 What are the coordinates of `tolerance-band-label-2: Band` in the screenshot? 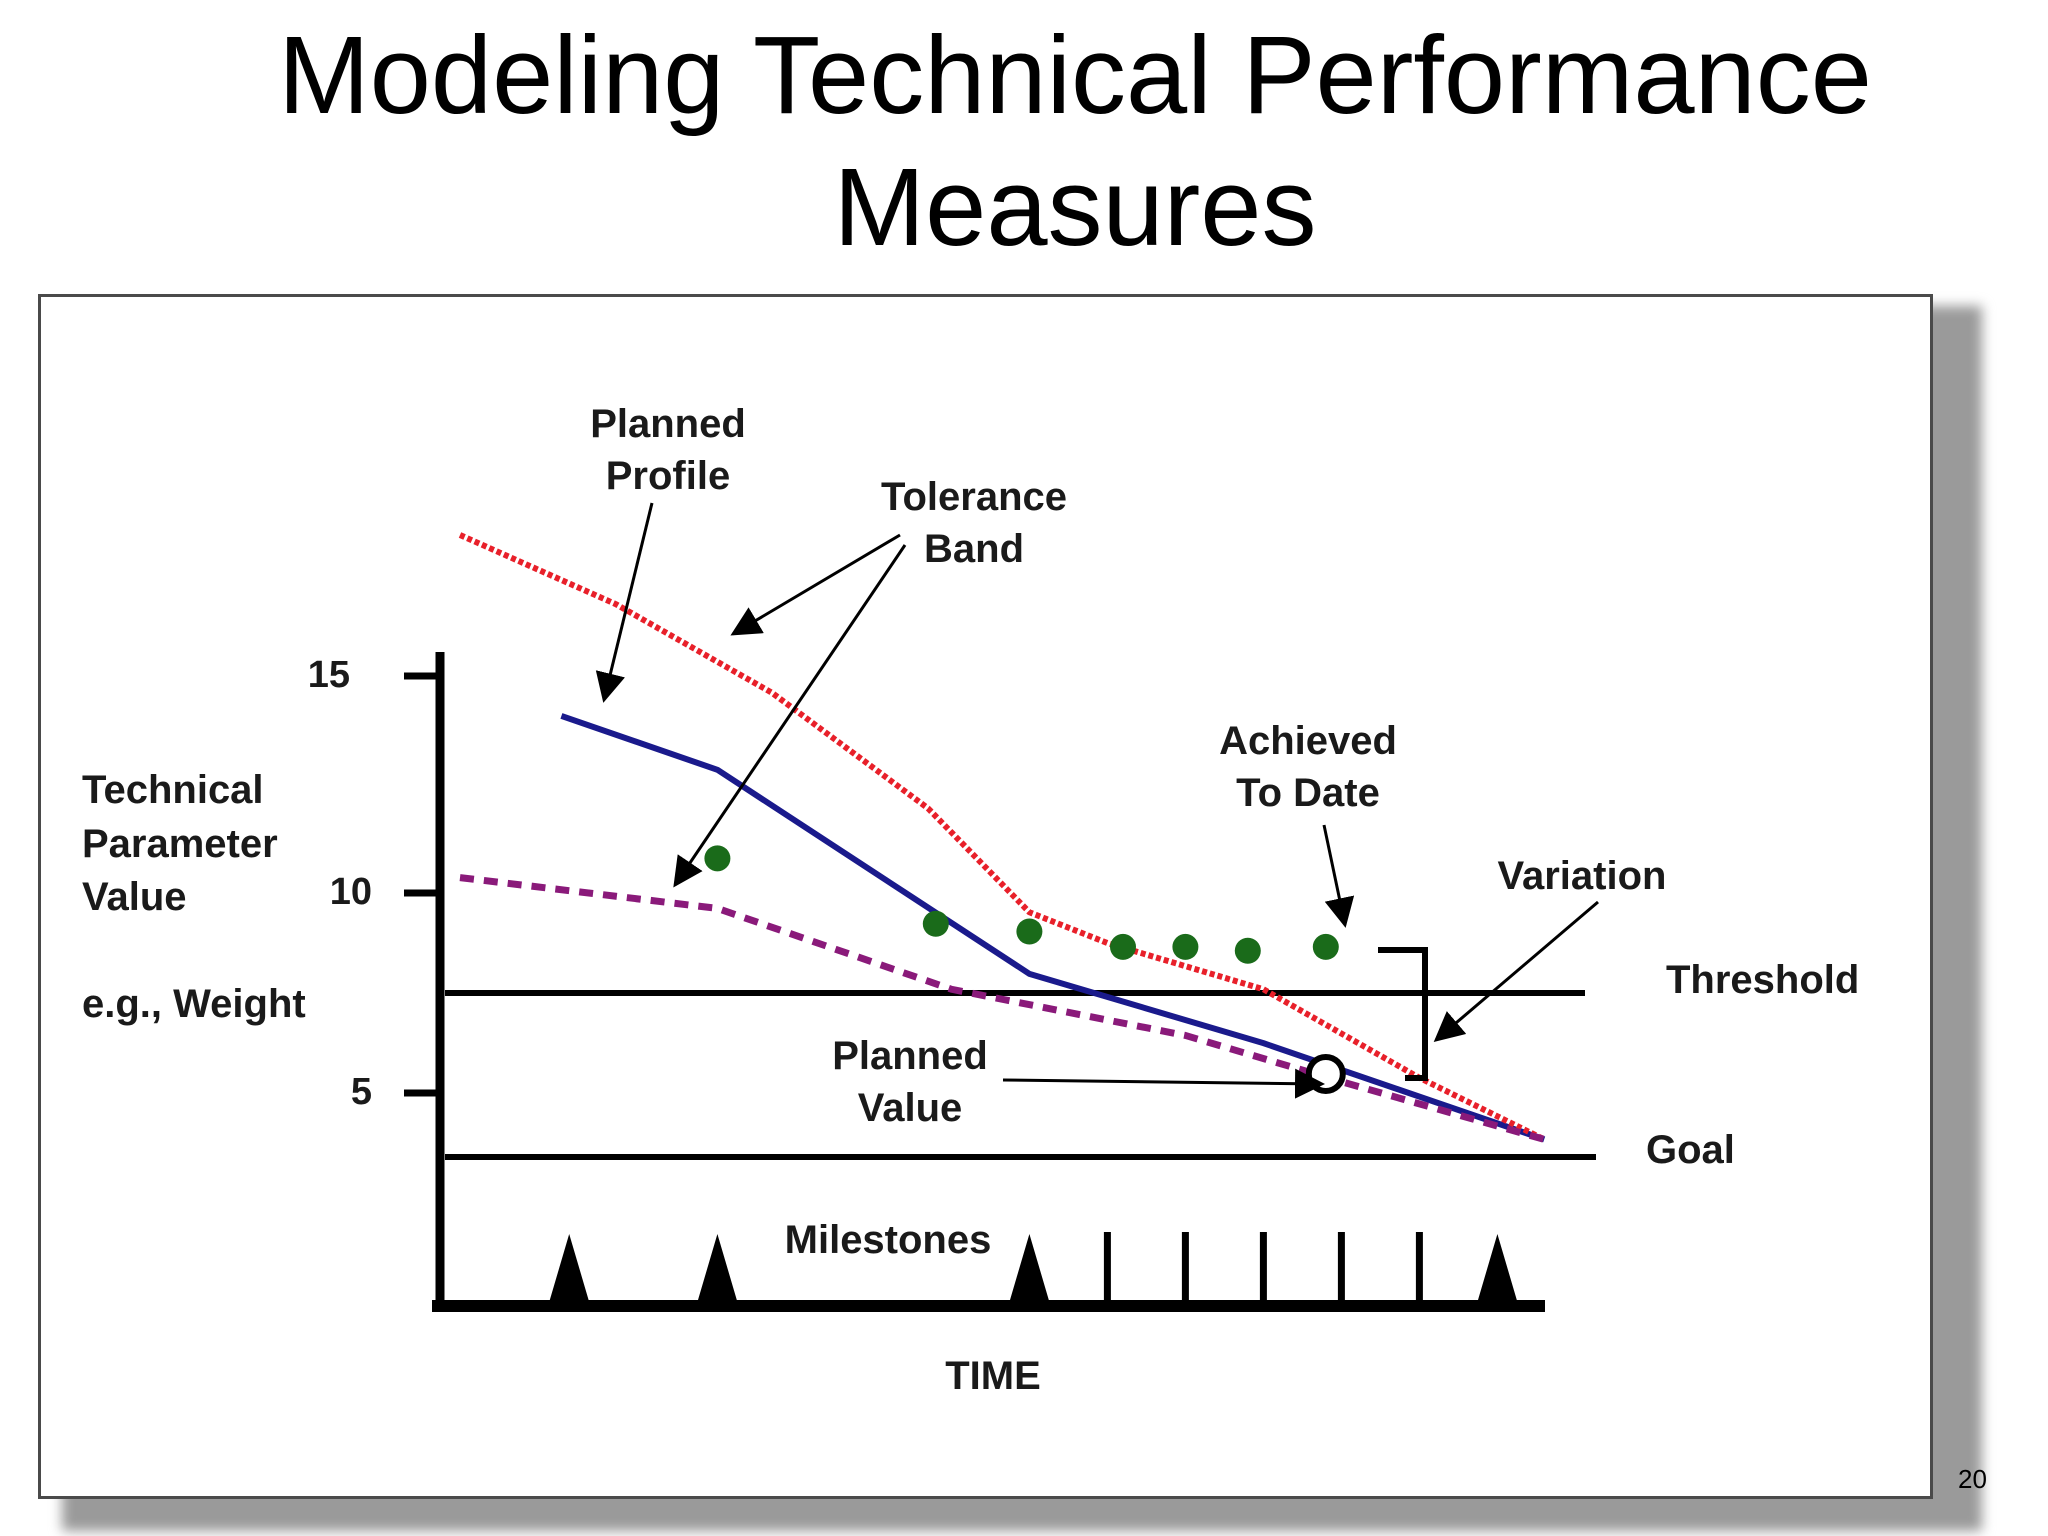 It's located at (974, 549).